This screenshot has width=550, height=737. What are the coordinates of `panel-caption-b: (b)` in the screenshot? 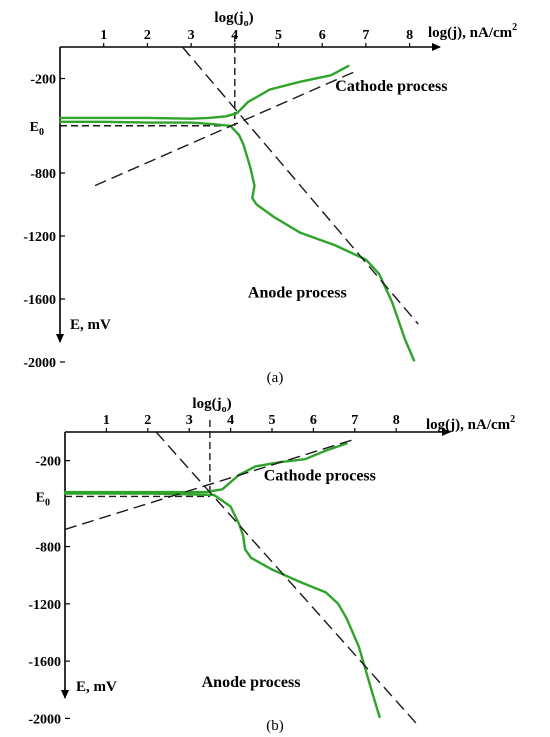 It's located at (275, 726).